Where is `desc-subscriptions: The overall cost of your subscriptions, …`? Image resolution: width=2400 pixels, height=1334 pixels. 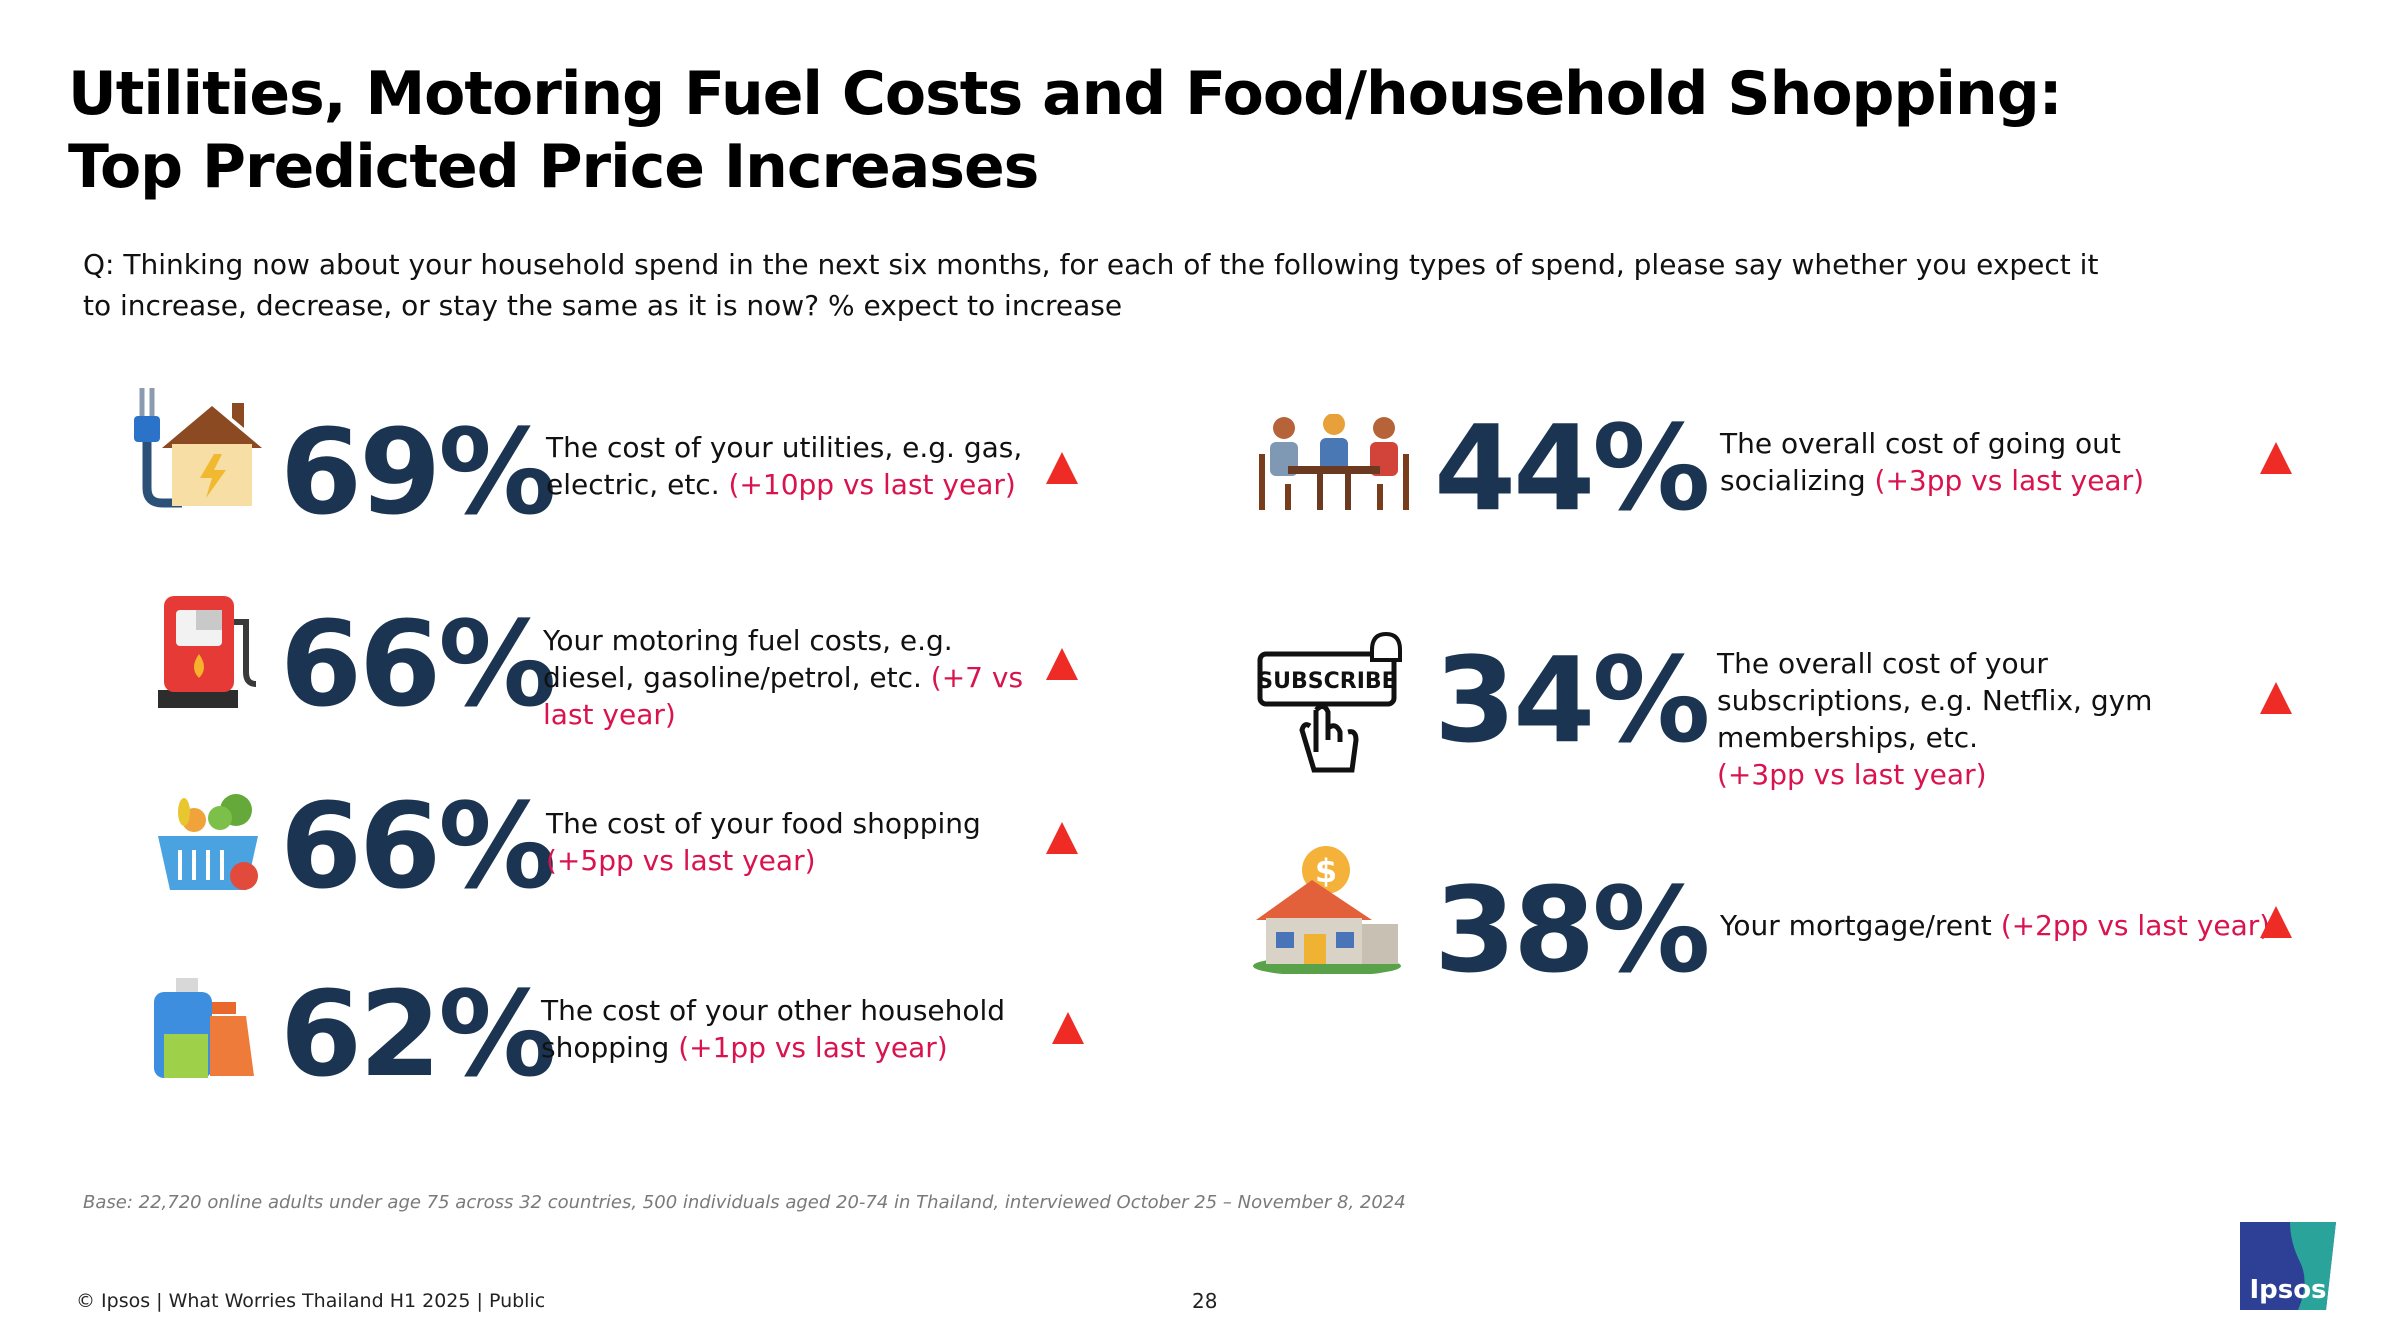 desc-subscriptions: The overall cost of your subscriptions, … is located at coordinates (1977, 719).